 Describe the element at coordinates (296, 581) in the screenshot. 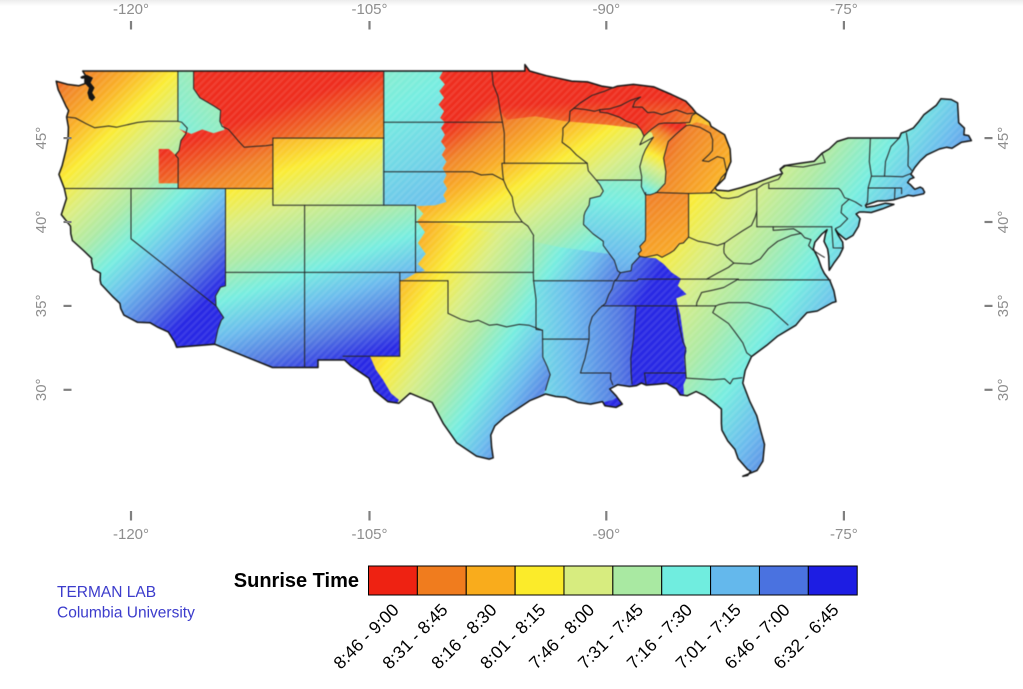

I see `svg-text: Sunrise Time` at that location.